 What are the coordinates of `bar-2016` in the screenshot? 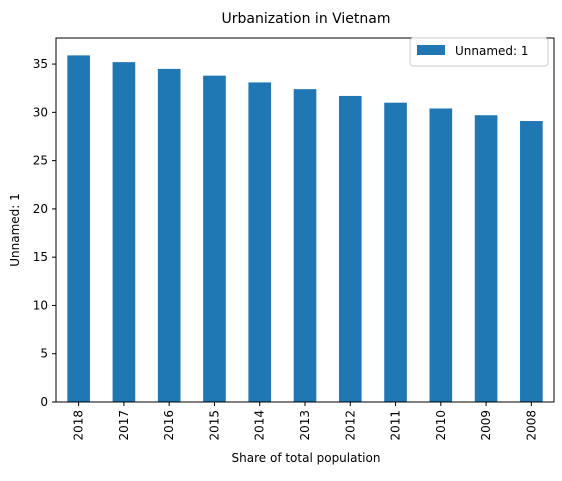 It's located at (169, 235).